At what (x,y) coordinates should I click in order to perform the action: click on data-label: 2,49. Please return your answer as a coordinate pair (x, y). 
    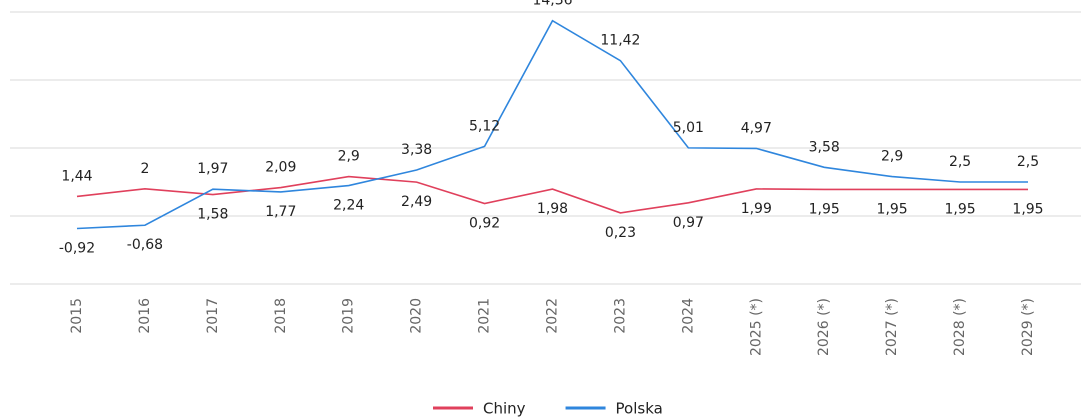
    Looking at the image, I should click on (416, 202).